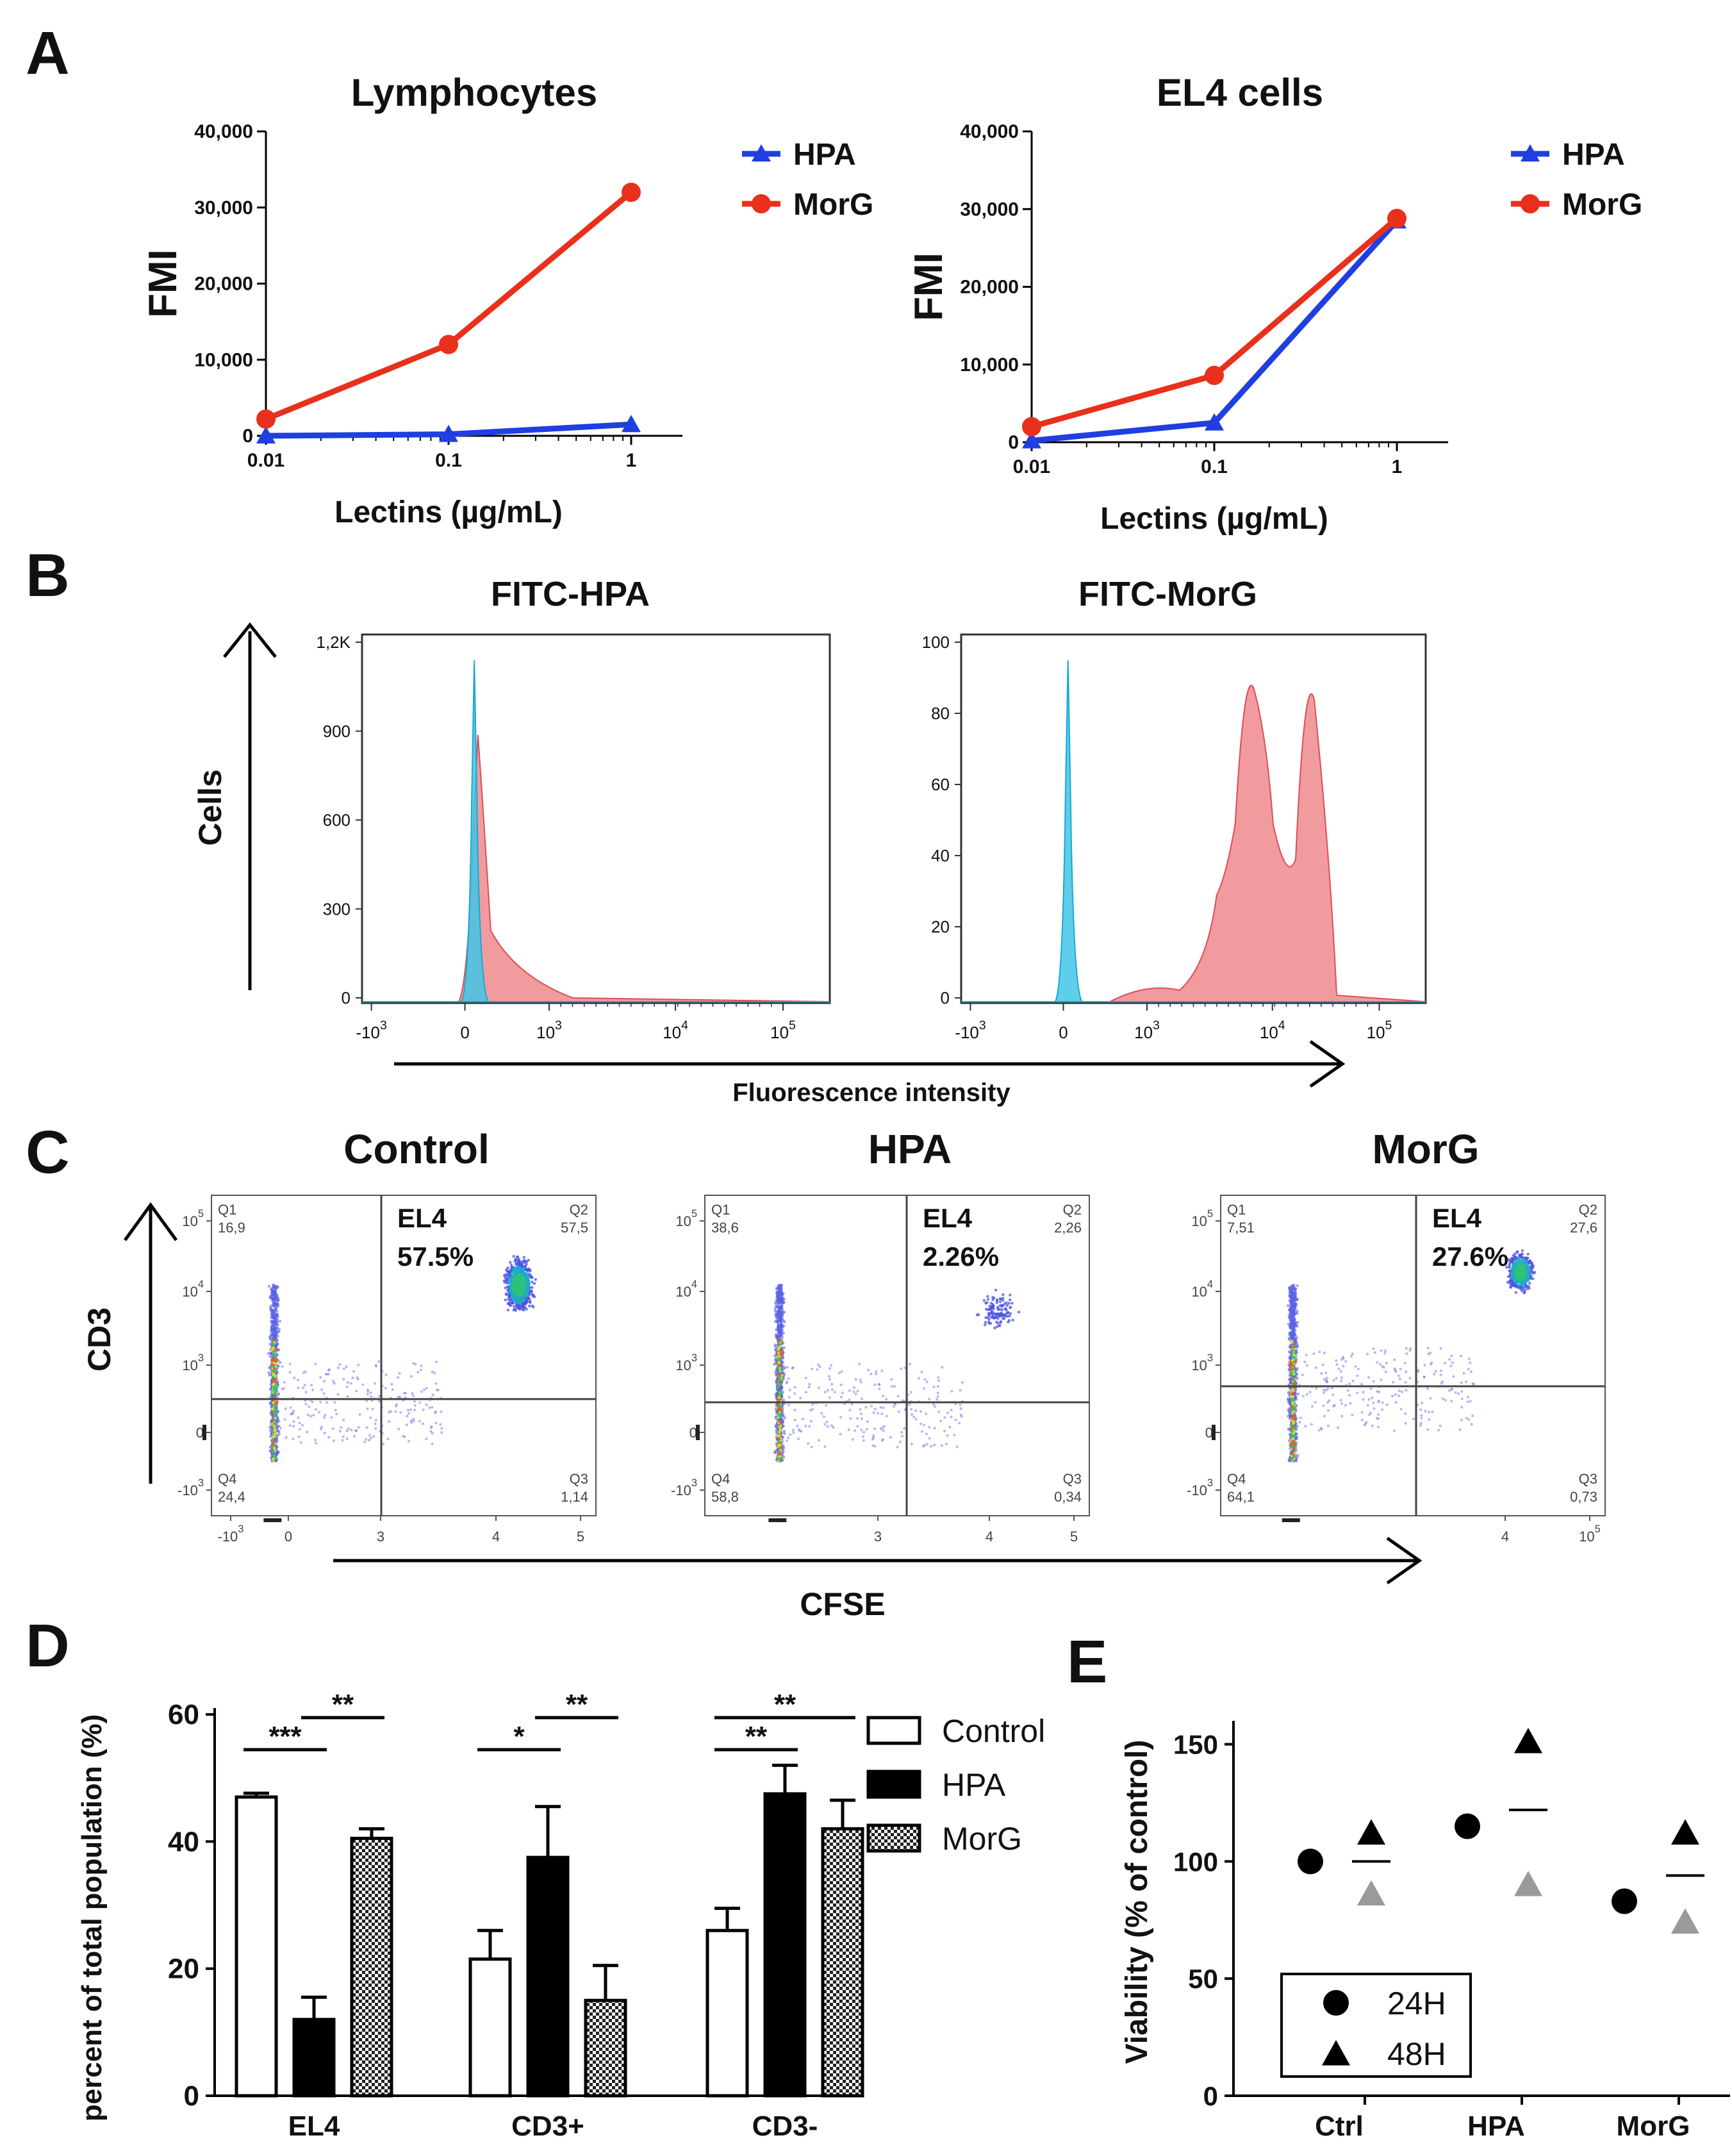 This screenshot has height=2156, width=1732. What do you see at coordinates (228, 1537) in the screenshot?
I see `x-tick-label-base: -10` at bounding box center [228, 1537].